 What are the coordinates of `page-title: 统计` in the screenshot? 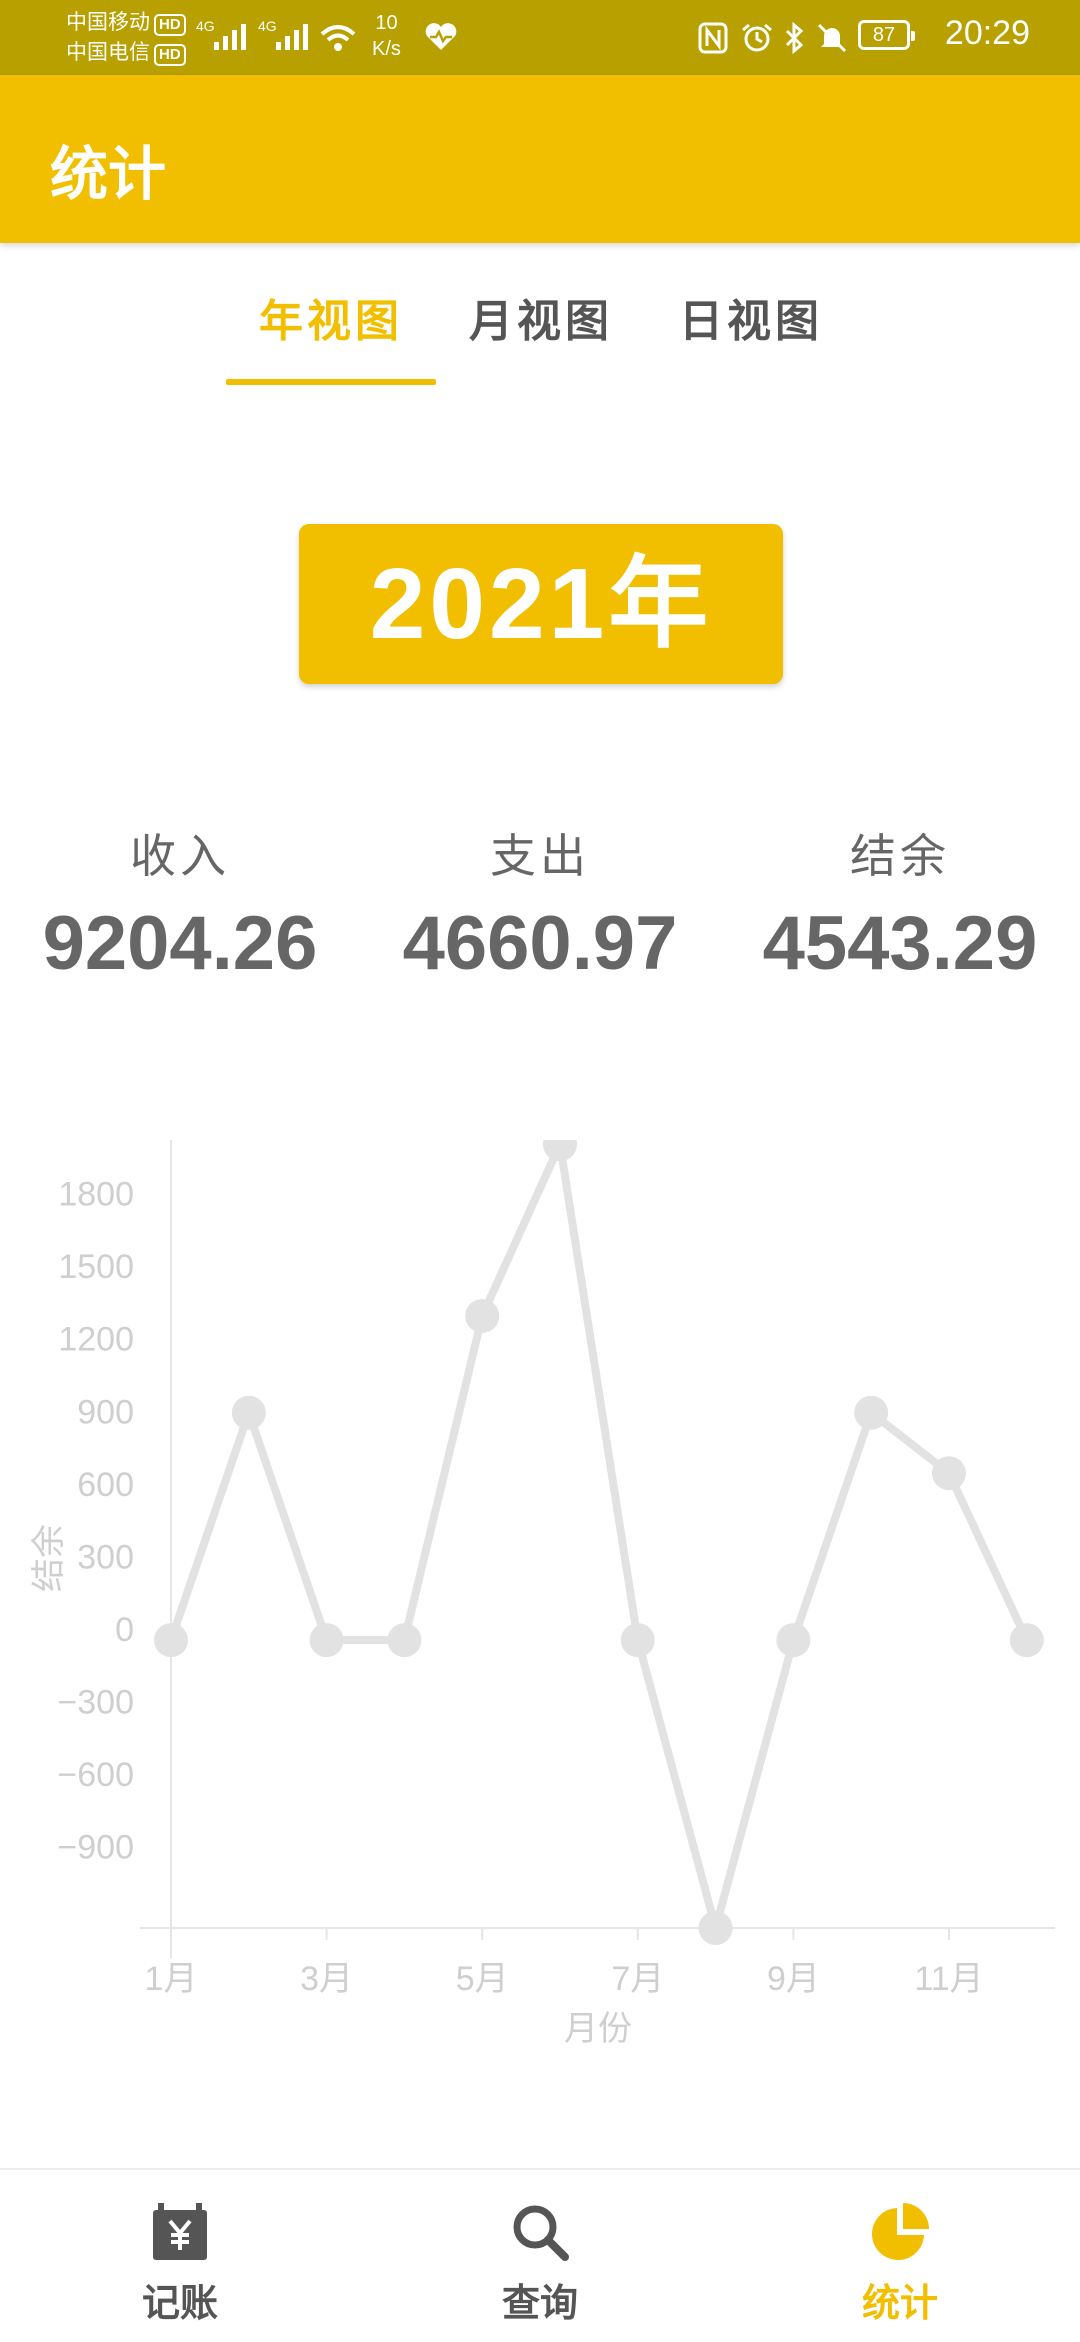 It's located at (108, 174).